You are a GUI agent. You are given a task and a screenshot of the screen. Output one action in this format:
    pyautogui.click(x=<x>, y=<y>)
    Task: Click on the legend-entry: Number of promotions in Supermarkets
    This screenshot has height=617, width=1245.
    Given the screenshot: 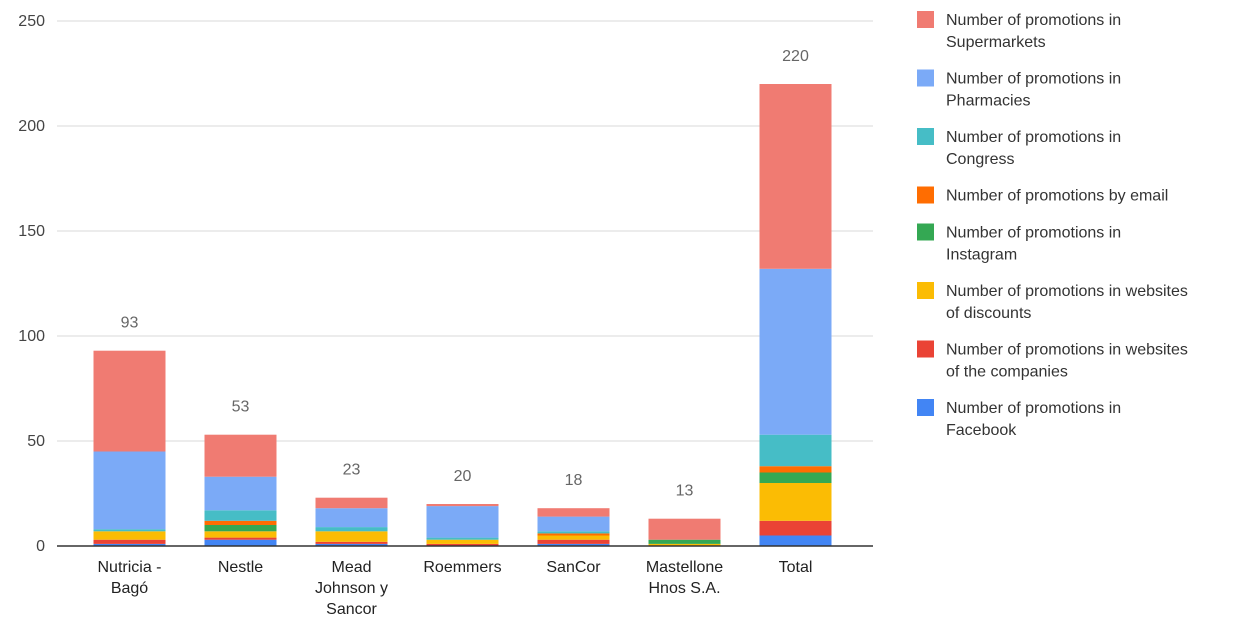 What is the action you would take?
    pyautogui.click(x=1019, y=31)
    